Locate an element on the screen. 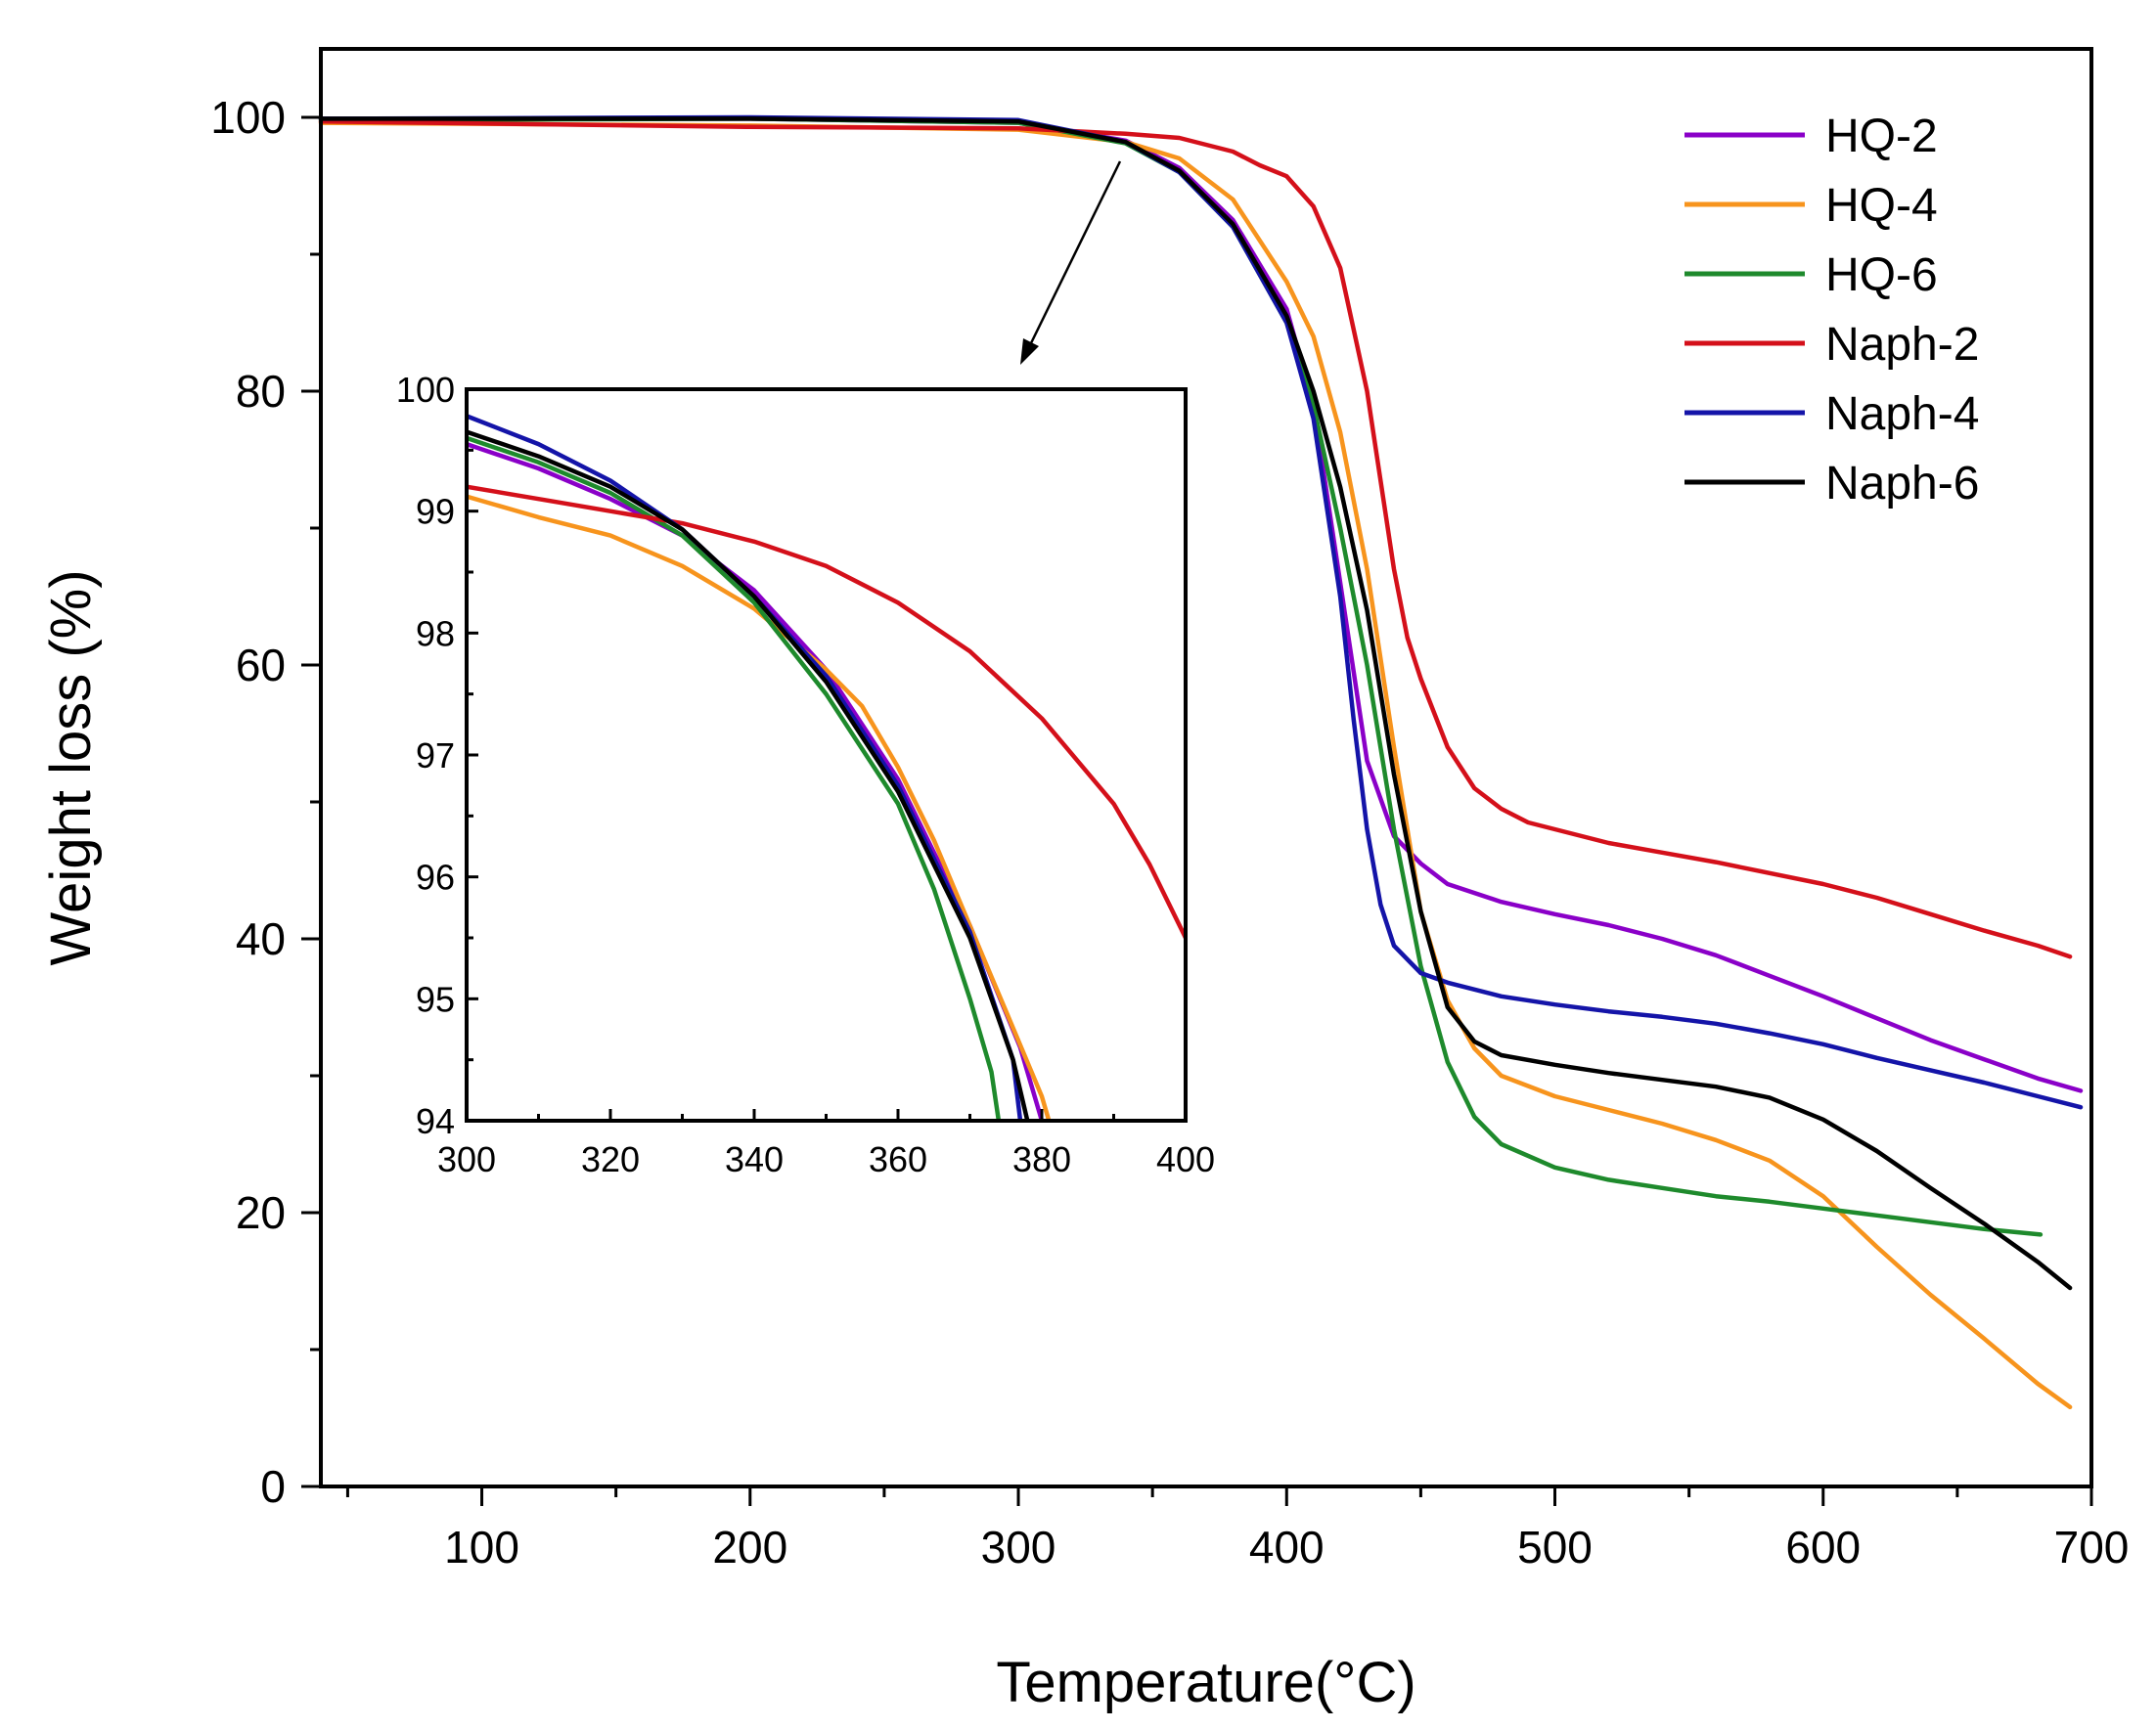 This screenshot has width=2156, height=1729. legend-item-naph-6: Naph-6 is located at coordinates (1831, 484).